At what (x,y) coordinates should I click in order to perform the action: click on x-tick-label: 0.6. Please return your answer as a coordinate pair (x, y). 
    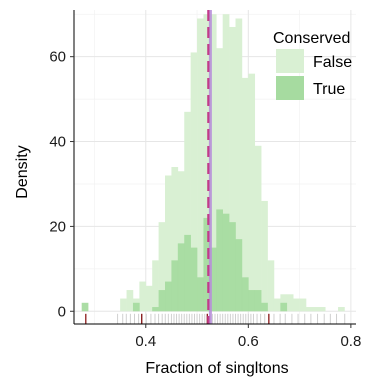
    Looking at the image, I should click on (248, 341).